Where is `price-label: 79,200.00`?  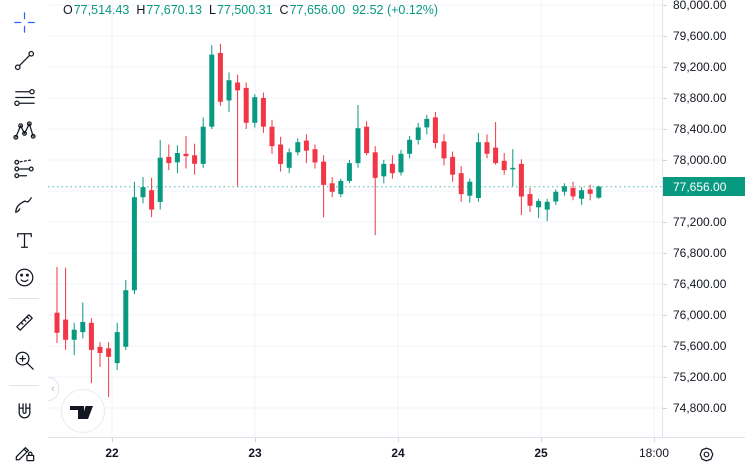 price-label: 79,200.00 is located at coordinates (700, 67).